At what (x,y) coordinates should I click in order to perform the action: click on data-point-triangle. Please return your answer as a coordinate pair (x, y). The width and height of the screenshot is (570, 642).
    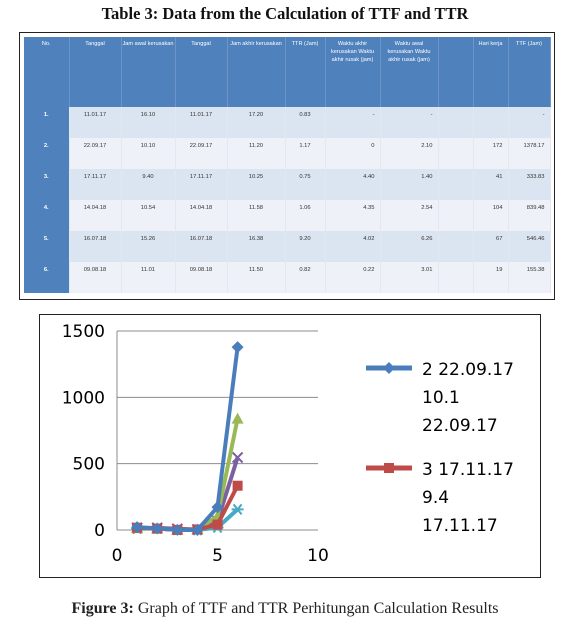
    Looking at the image, I should click on (237, 418).